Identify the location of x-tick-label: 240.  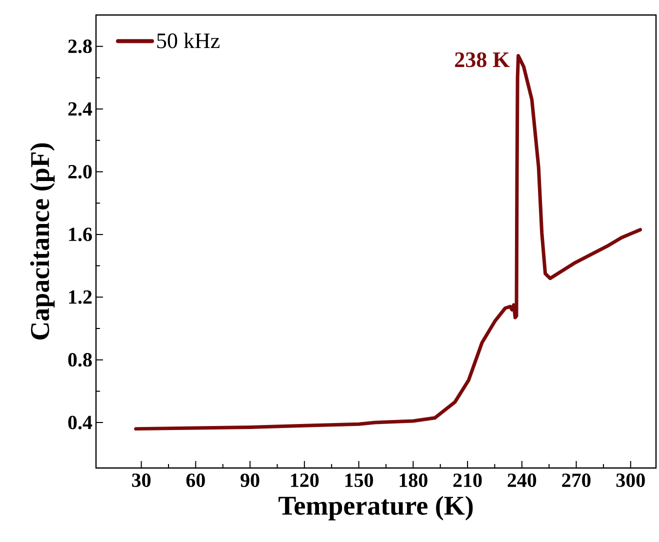
(522, 481).